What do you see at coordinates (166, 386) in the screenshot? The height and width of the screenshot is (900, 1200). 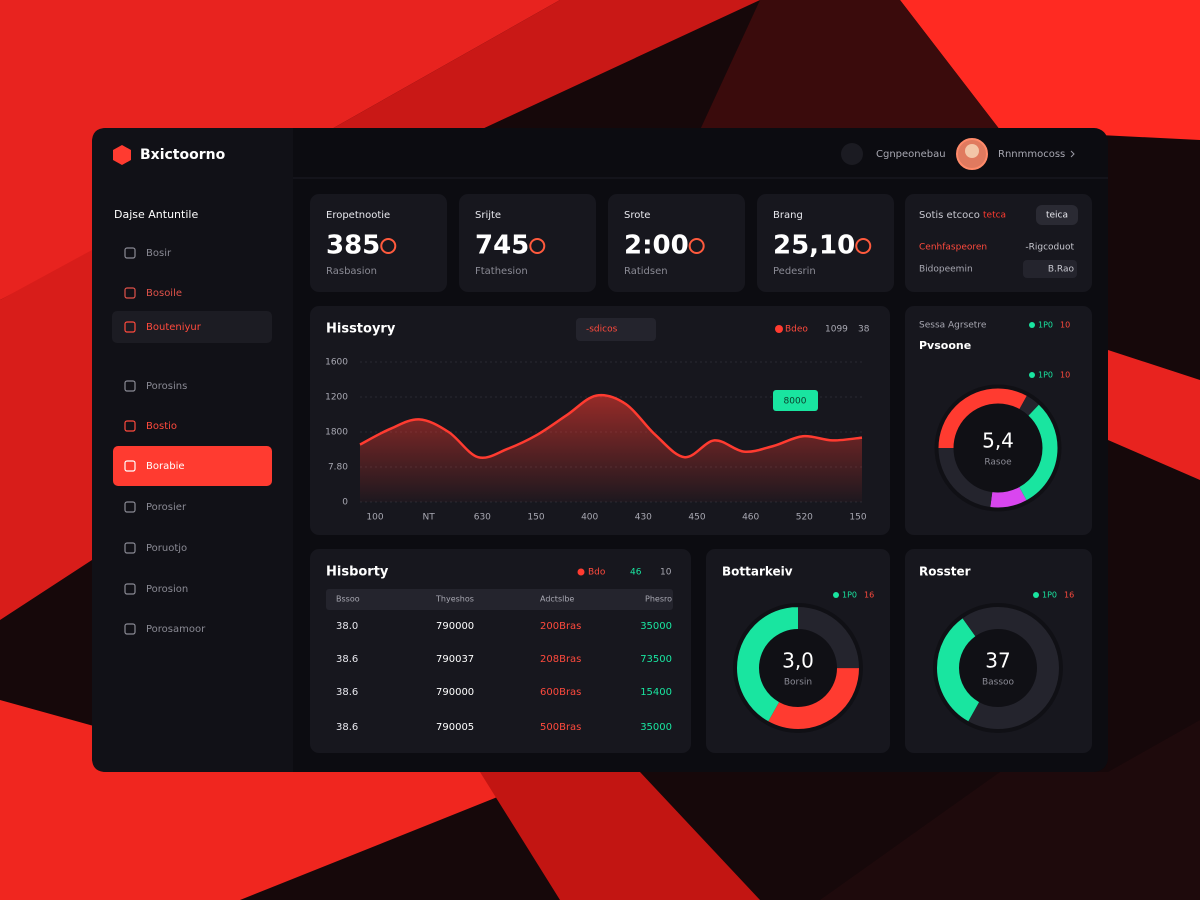 I see `nav-item: Porosins` at bounding box center [166, 386].